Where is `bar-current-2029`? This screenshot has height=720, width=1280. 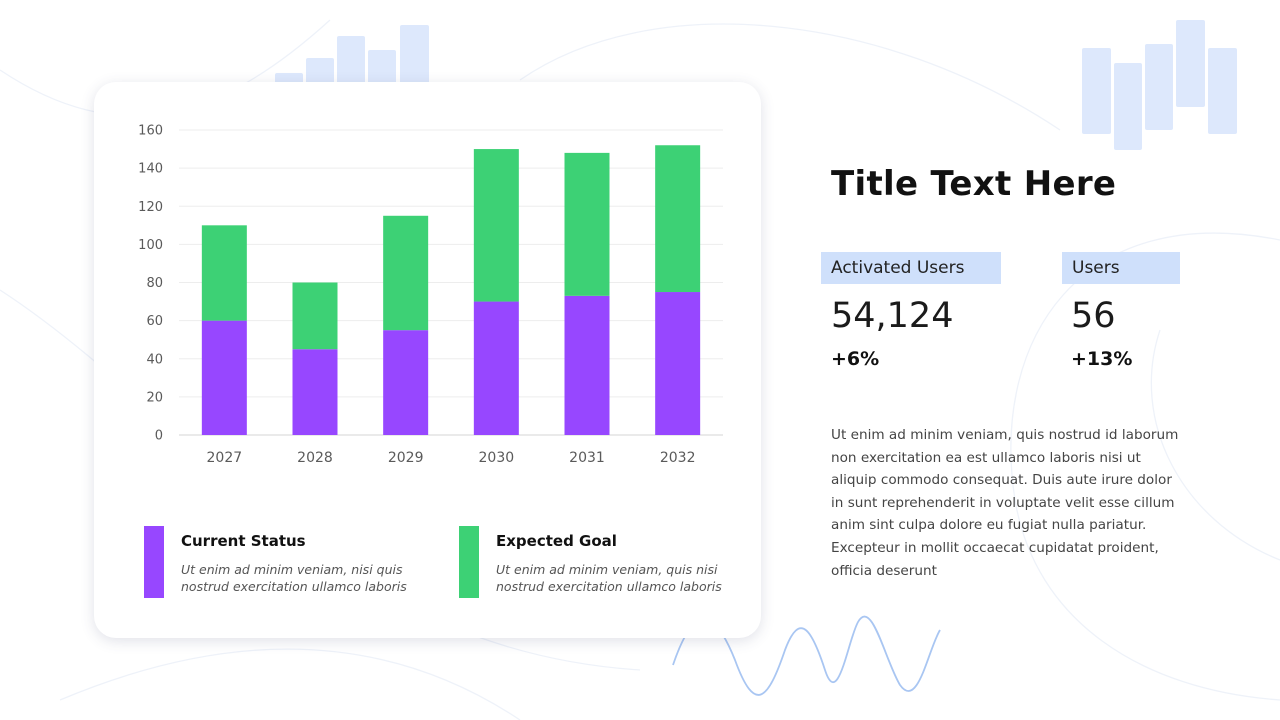
bar-current-2029 is located at coordinates (406, 382).